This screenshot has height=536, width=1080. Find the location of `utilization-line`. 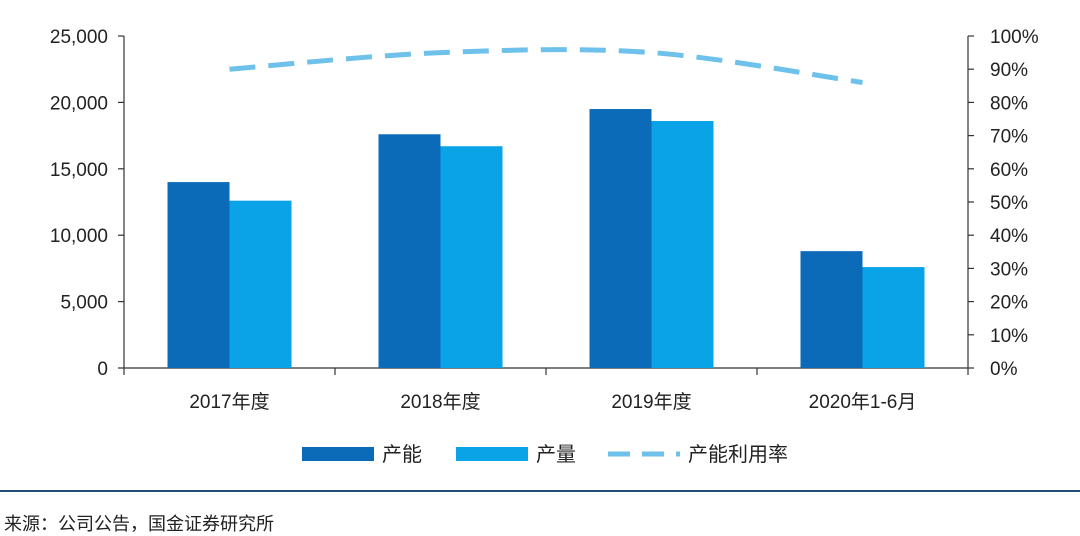

utilization-line is located at coordinates (546, 66).